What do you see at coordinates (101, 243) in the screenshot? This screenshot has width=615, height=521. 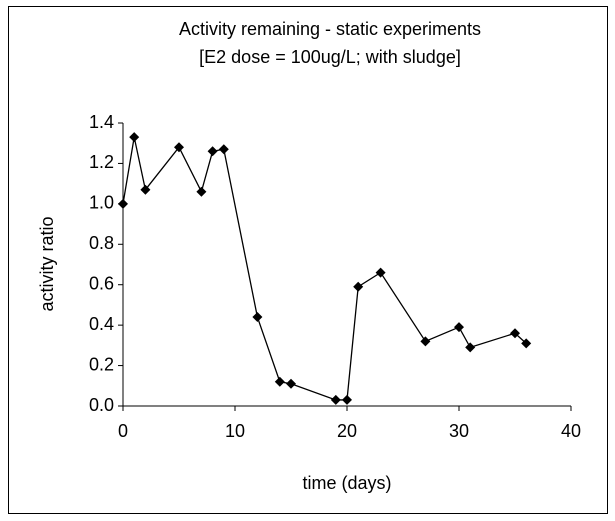 I see `y-tick-label: 0.8` at bounding box center [101, 243].